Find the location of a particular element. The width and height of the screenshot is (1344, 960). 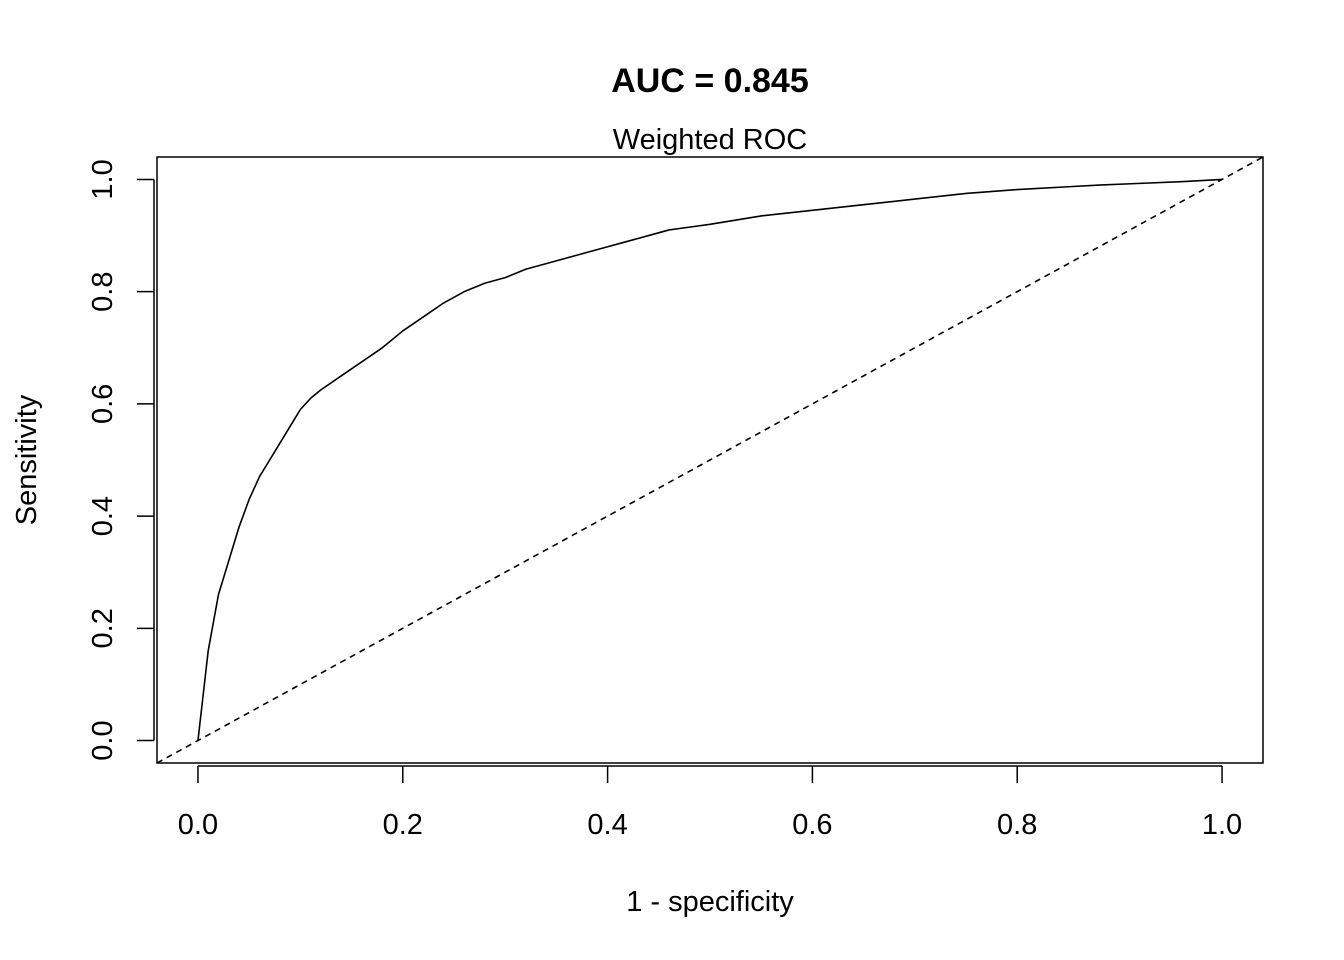

y-tick-label: 0.0 is located at coordinates (103, 740).